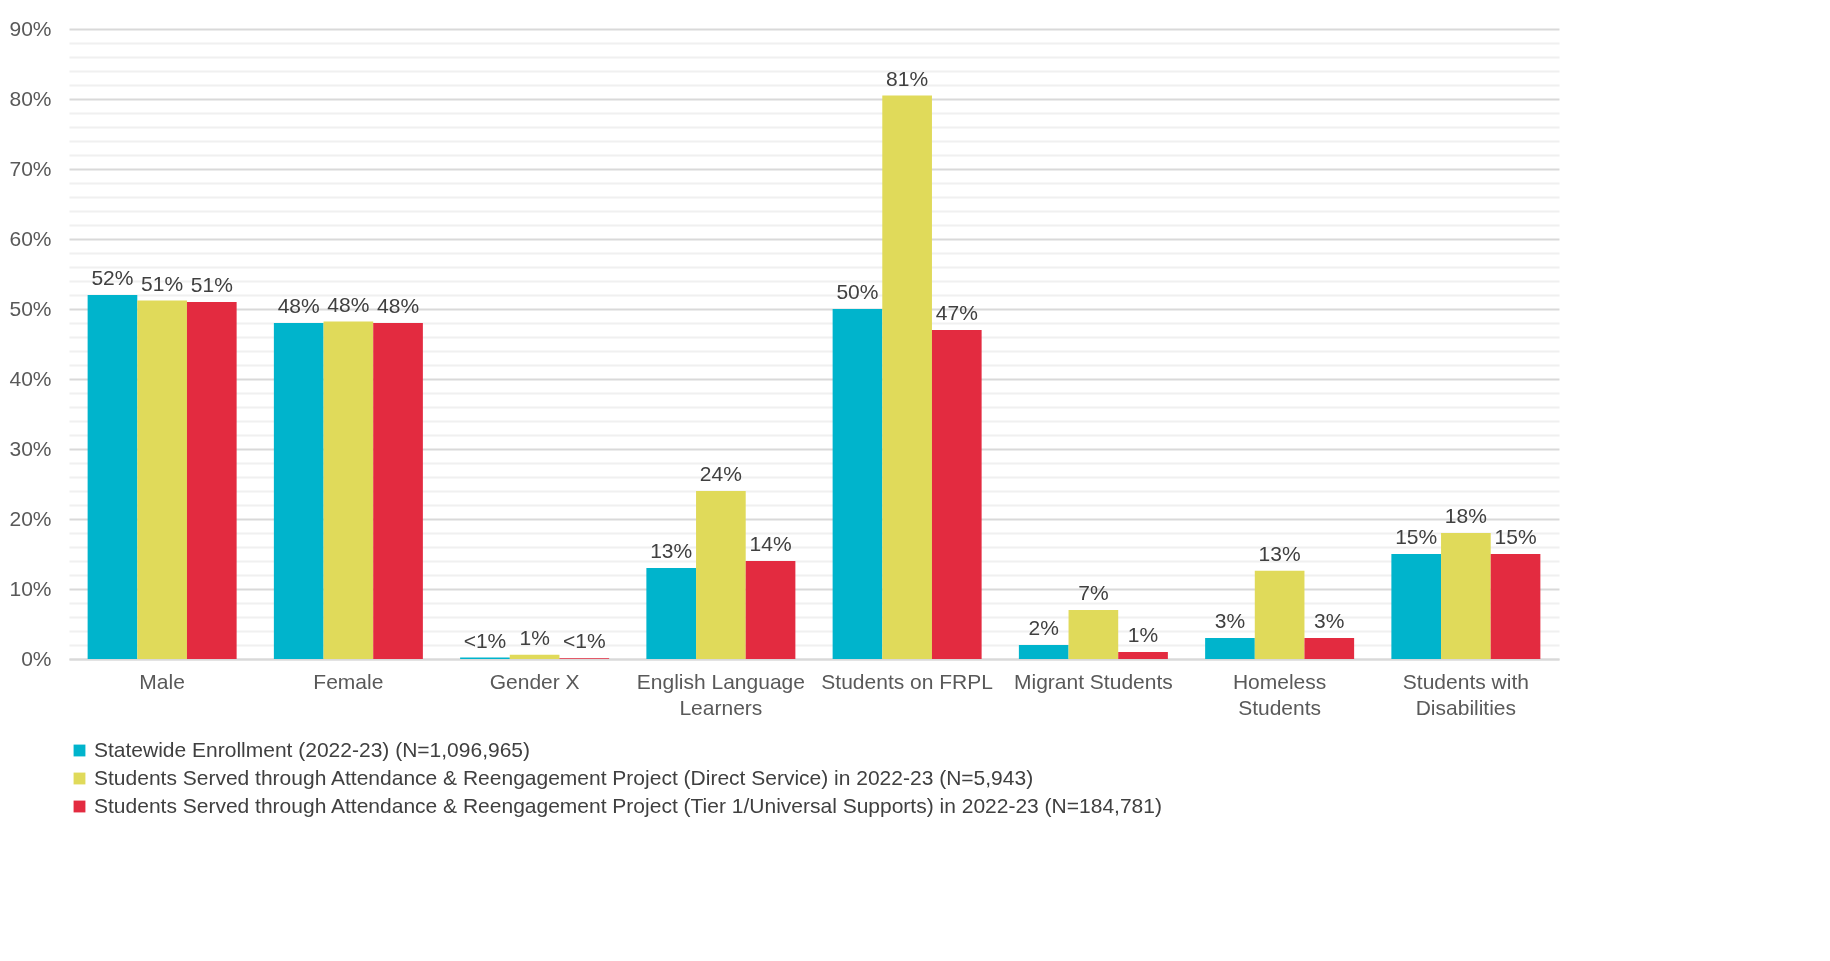  I want to click on y-tick-label: 80%, so click(30, 98).